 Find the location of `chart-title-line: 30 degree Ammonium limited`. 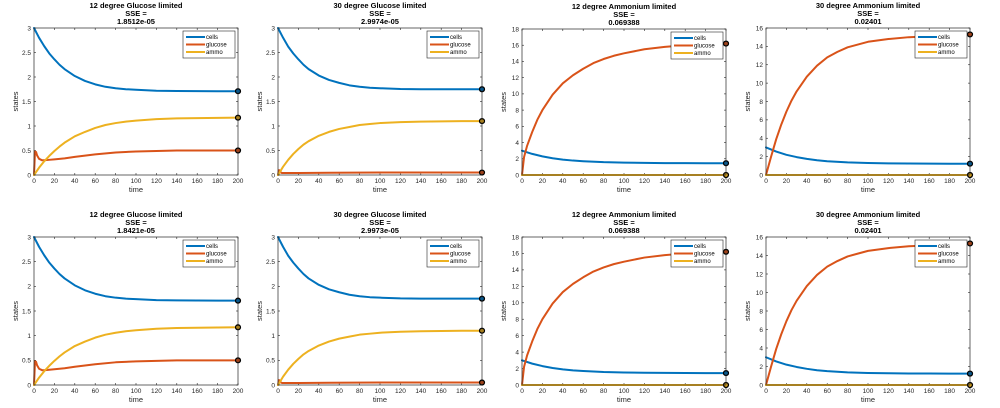

chart-title-line: 30 degree Ammonium limited is located at coordinates (868, 214).